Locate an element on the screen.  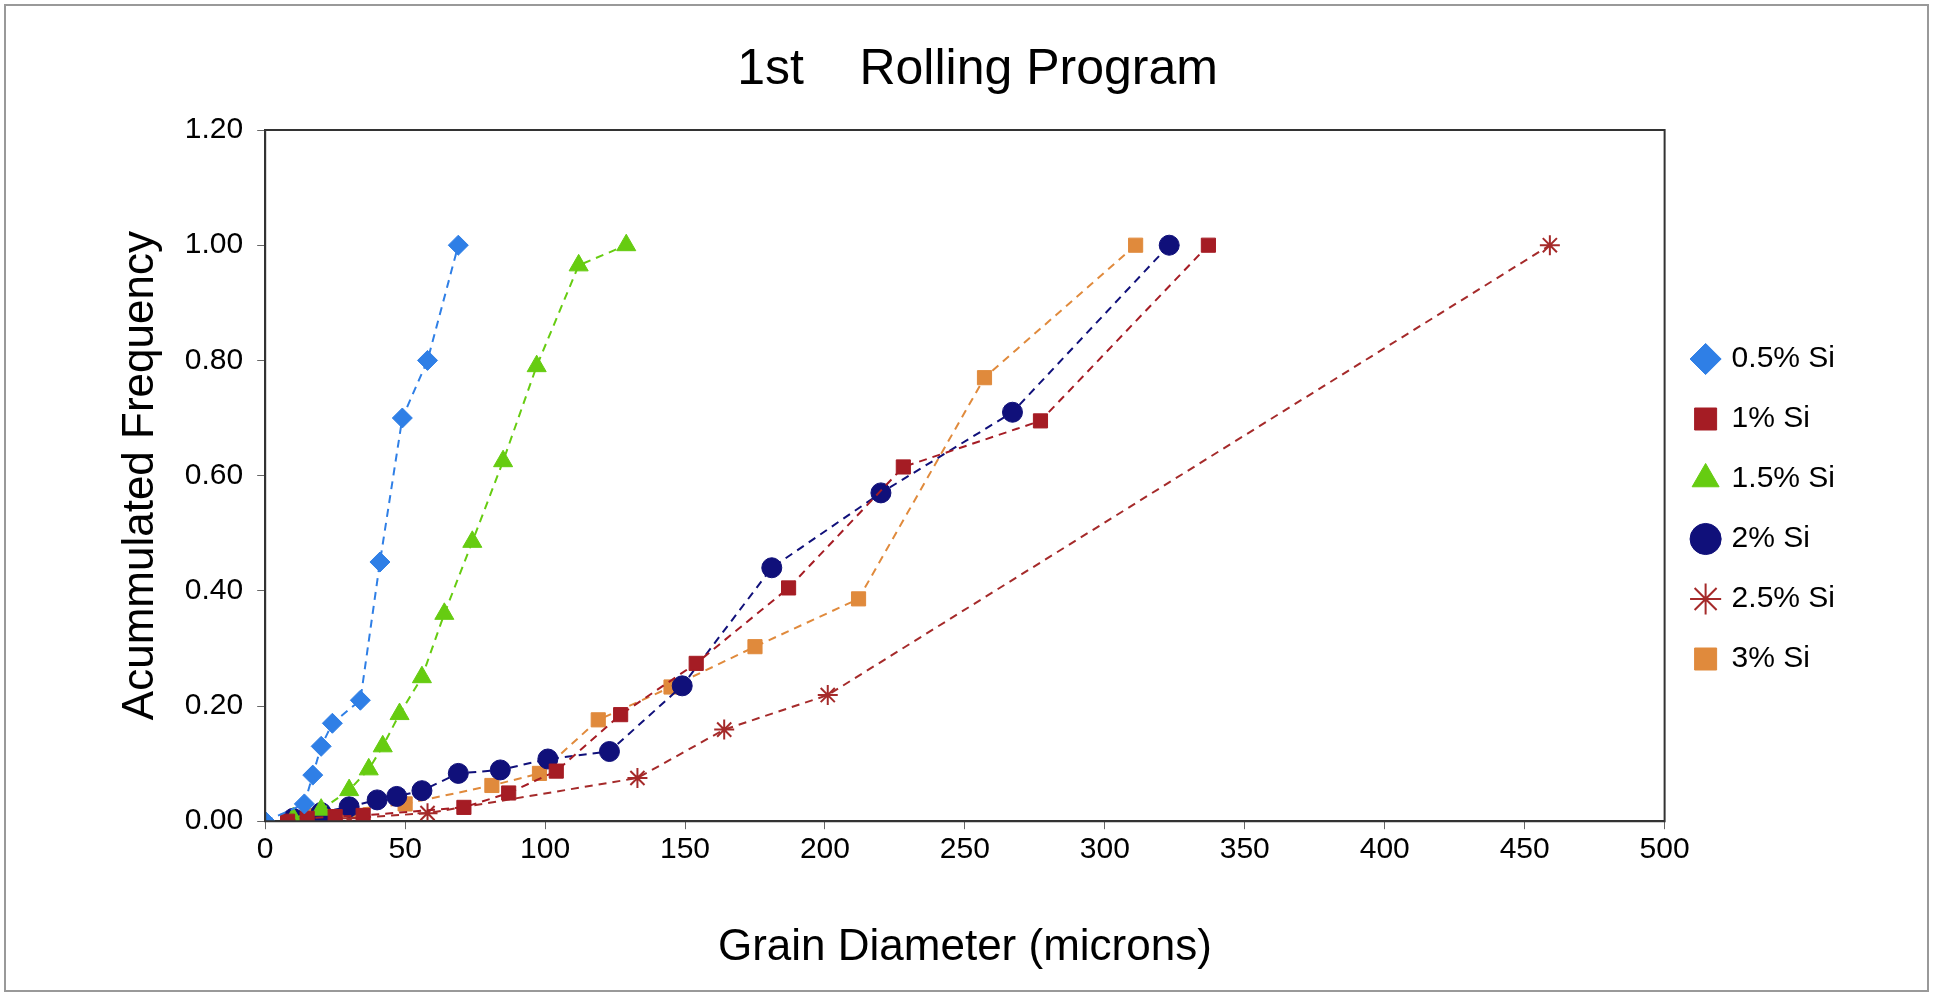
y-tick-label: 1.20 is located at coordinates (214, 128).